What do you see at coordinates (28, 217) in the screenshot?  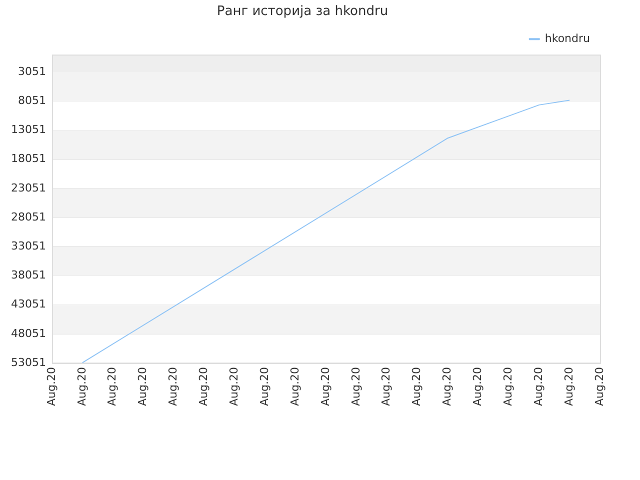 I see `y-tick-label: 28051` at bounding box center [28, 217].